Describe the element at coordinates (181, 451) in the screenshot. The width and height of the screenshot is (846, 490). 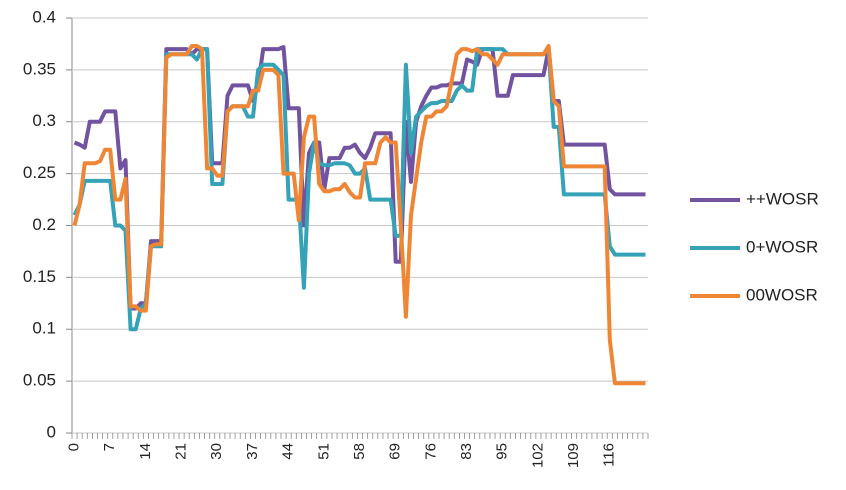
I see `x-tick-label: 21` at that location.